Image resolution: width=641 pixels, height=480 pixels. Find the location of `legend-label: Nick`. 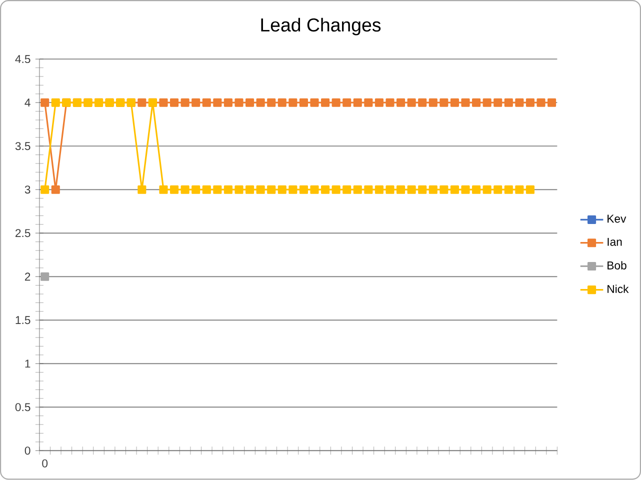

legend-label: Nick is located at coordinates (618, 289).